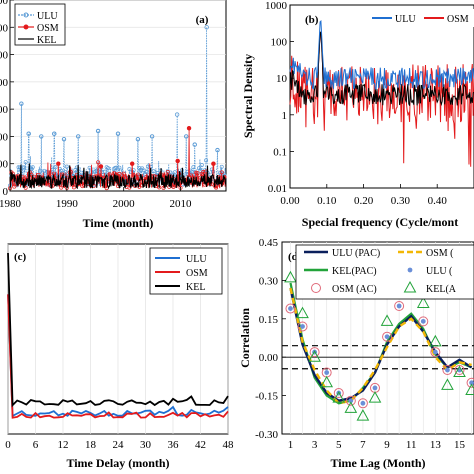 Image resolution: width=474 pixels, height=474 pixels. I want to click on panel-d-x-tick-label: 3, so click(315, 445).